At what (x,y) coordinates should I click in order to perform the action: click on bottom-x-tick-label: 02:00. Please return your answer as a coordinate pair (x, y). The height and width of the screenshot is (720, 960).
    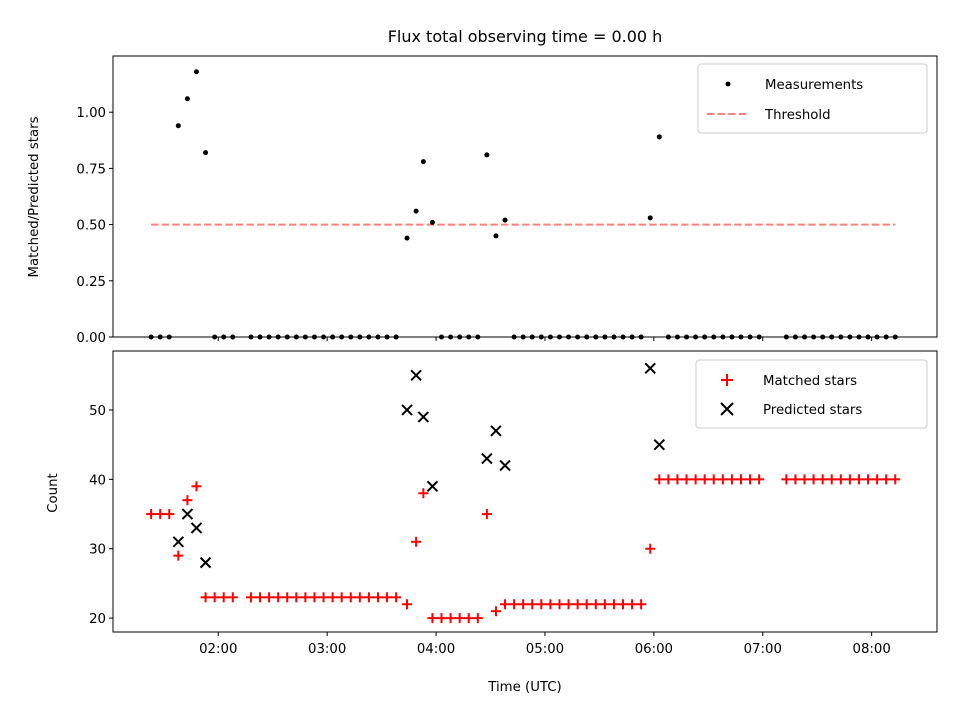
    Looking at the image, I should click on (218, 649).